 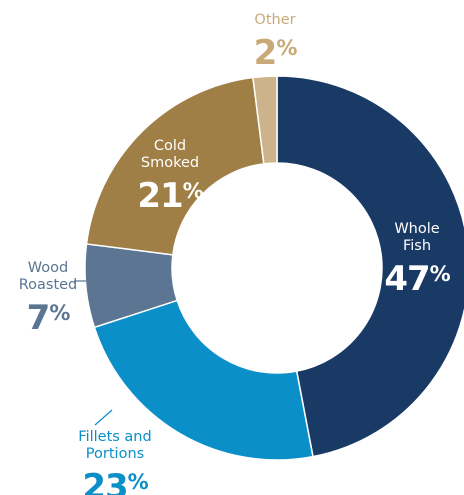 I want to click on slice-label-cold-smoked-line-1: Smoked, so click(x=170, y=163).